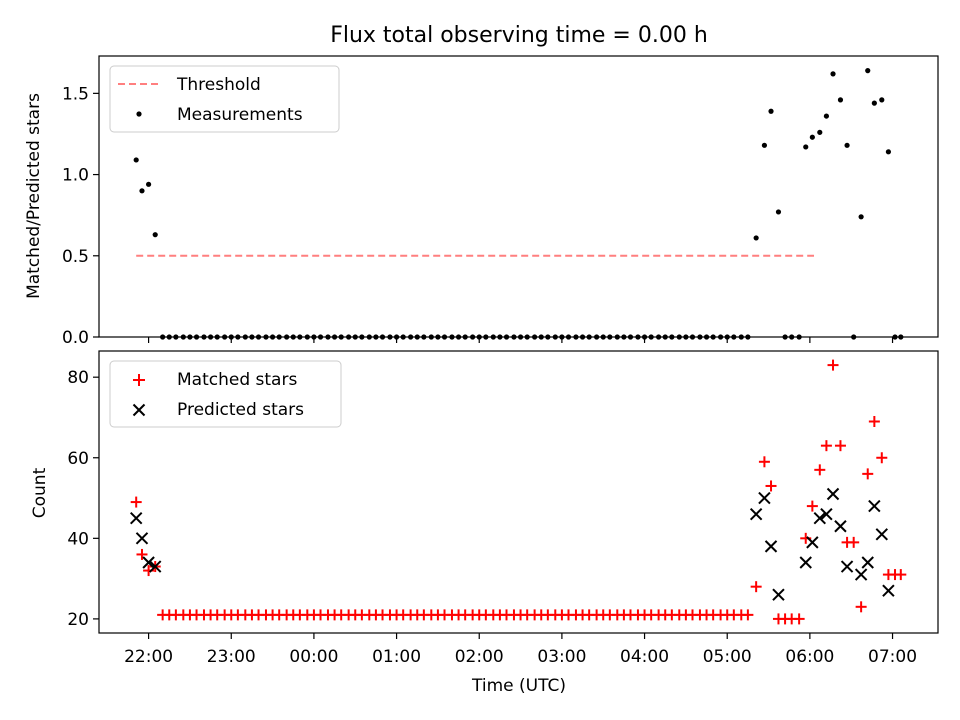 This screenshot has width=960, height=720. Describe the element at coordinates (78, 378) in the screenshot. I see `bottom-y-tick-label: 80` at that location.